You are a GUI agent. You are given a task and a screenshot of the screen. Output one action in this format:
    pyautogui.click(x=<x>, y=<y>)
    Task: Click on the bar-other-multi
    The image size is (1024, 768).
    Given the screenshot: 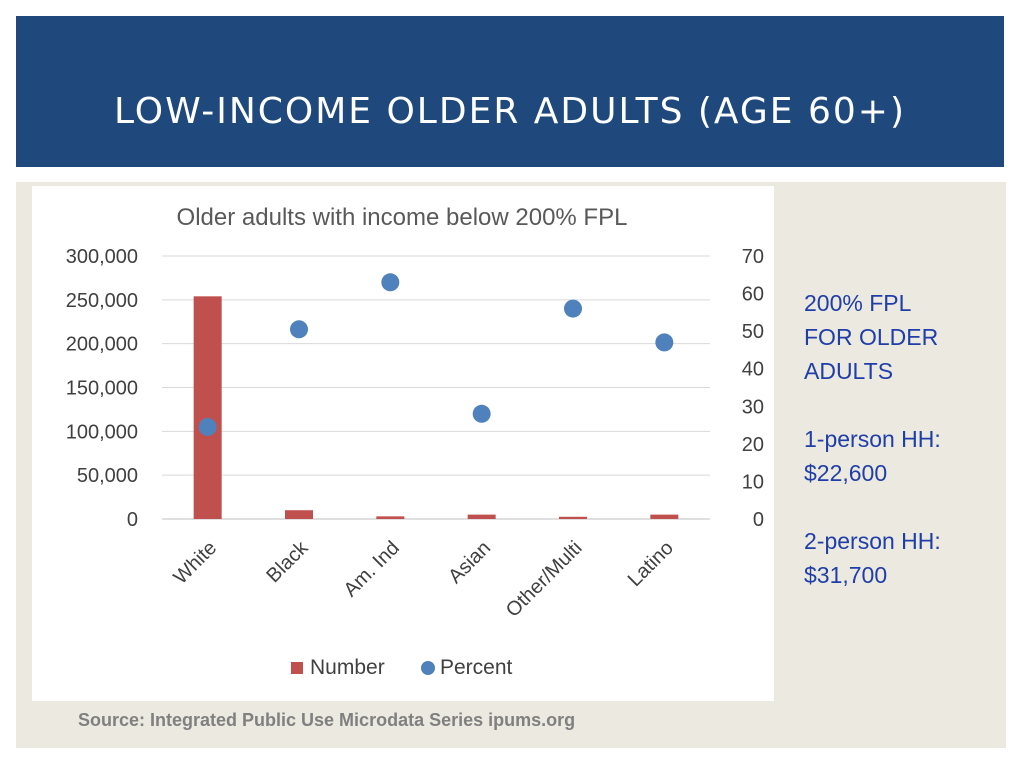 What is the action you would take?
    pyautogui.click(x=573, y=517)
    